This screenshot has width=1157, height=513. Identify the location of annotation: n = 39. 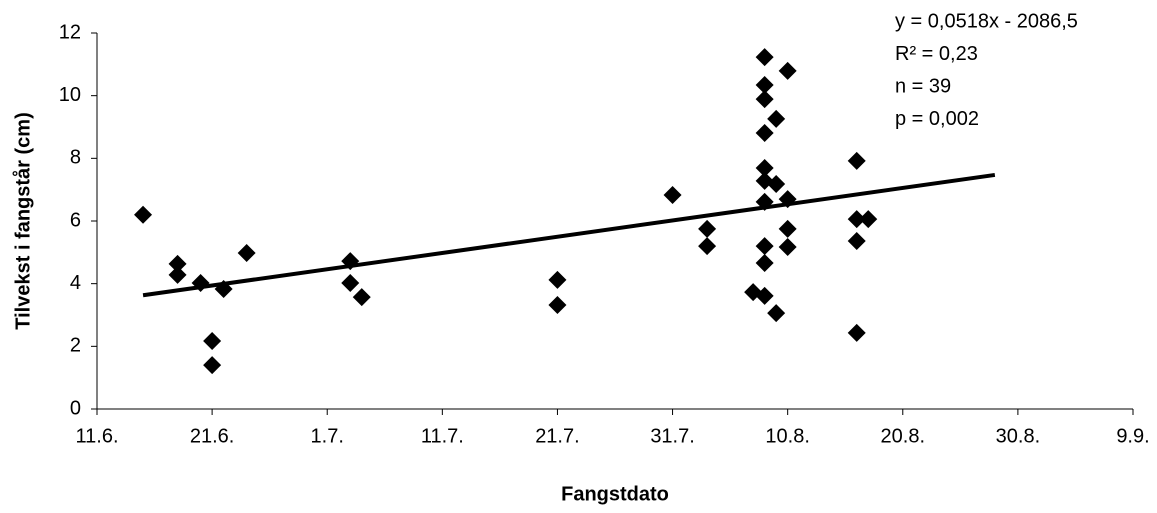
(923, 86).